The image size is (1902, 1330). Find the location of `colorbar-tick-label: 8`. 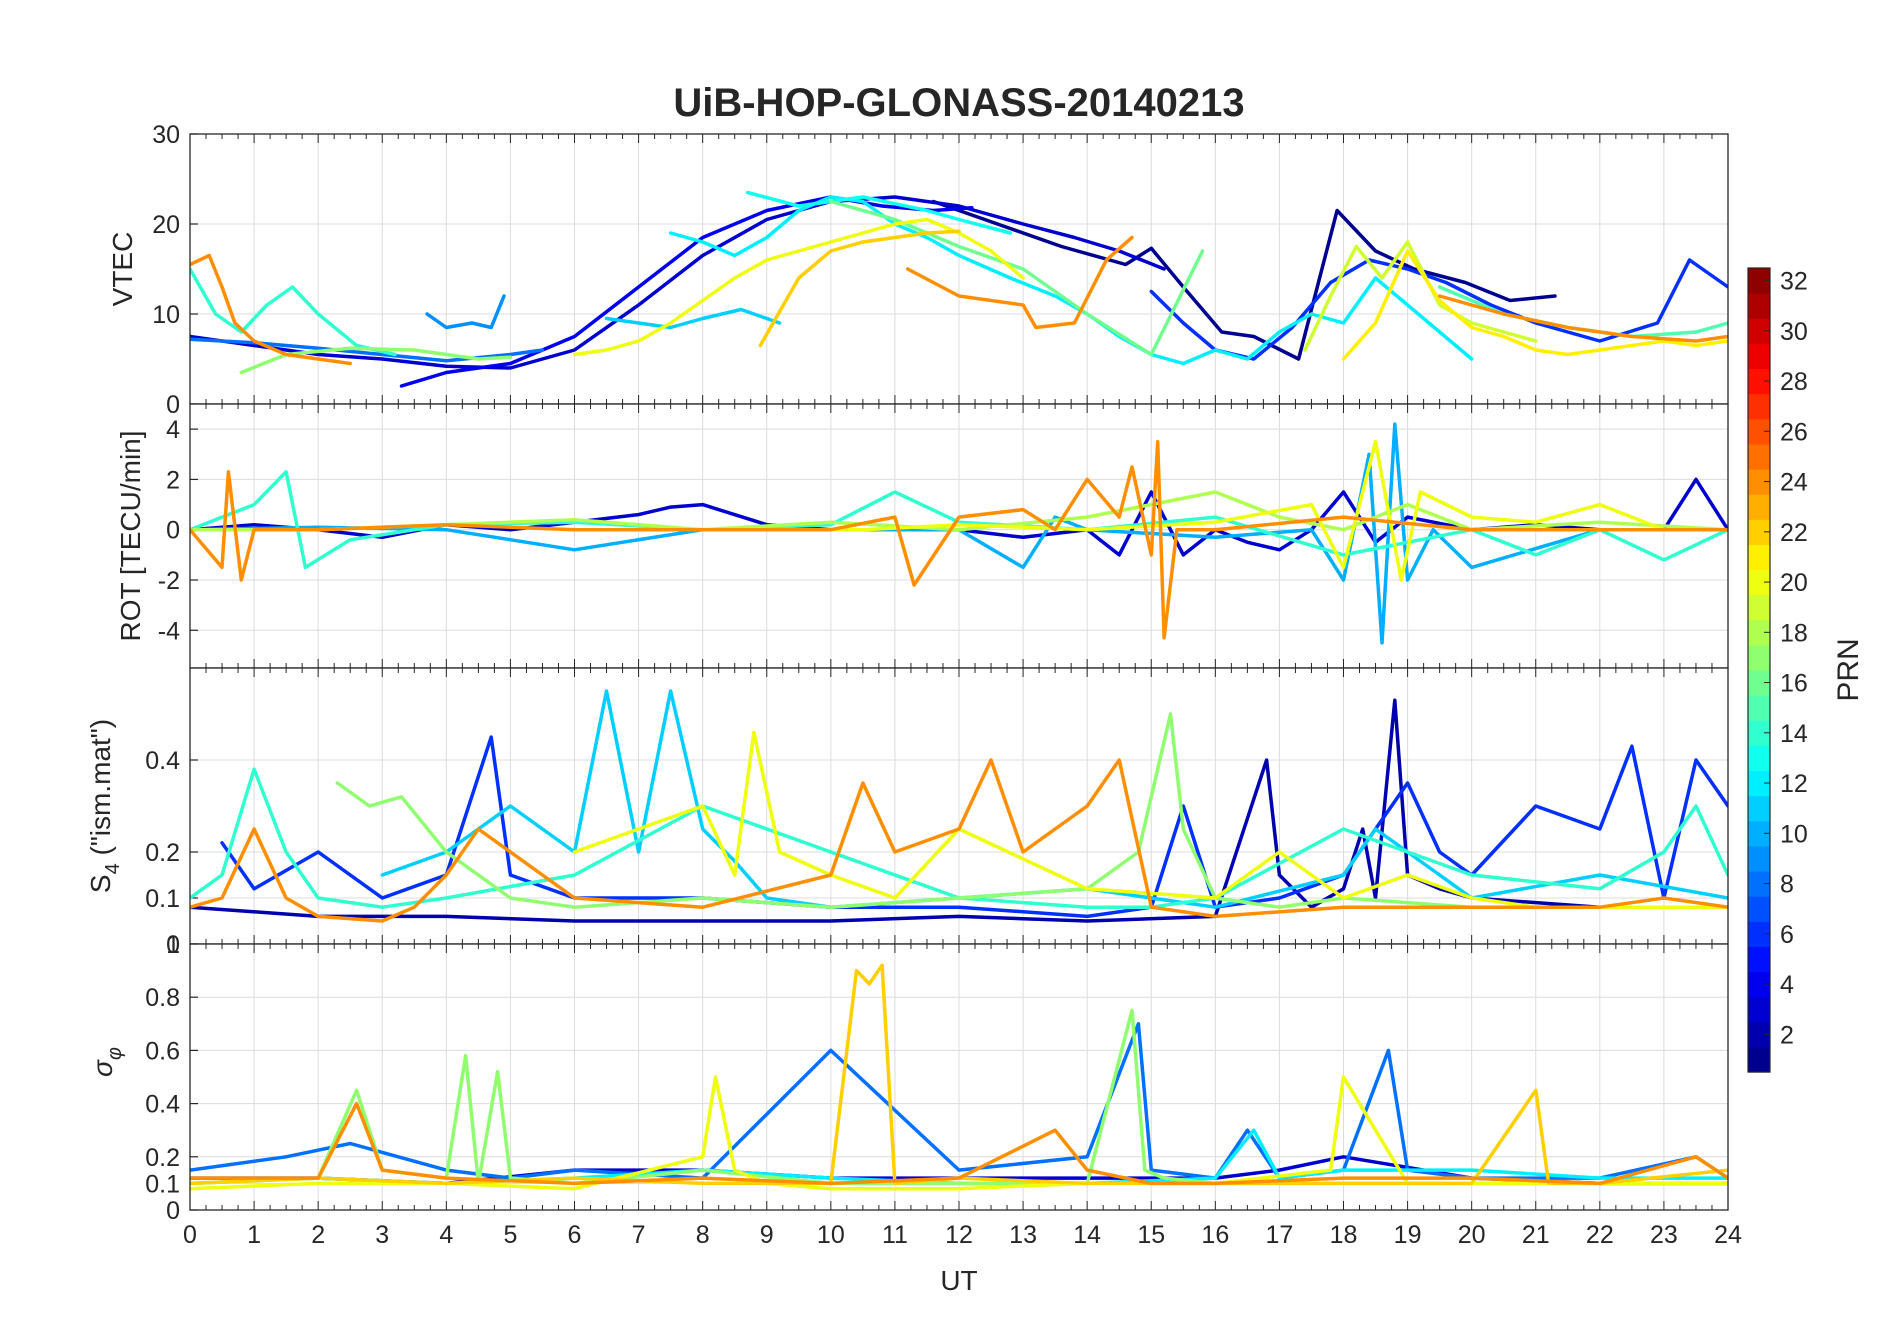

colorbar-tick-label: 8 is located at coordinates (1787, 885).